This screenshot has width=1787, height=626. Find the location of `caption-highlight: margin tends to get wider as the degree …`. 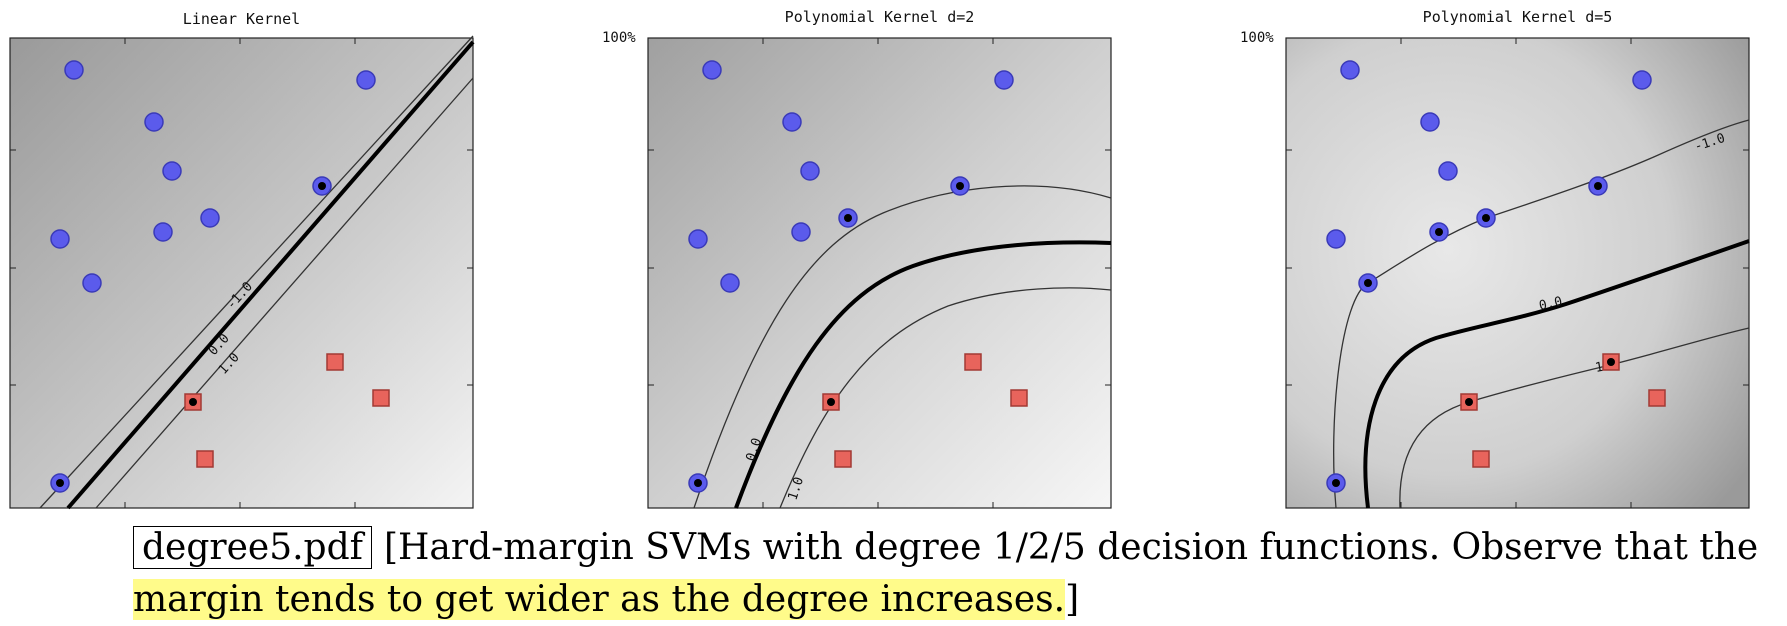

caption-highlight: margin tends to get wider as the degree … is located at coordinates (599, 599).